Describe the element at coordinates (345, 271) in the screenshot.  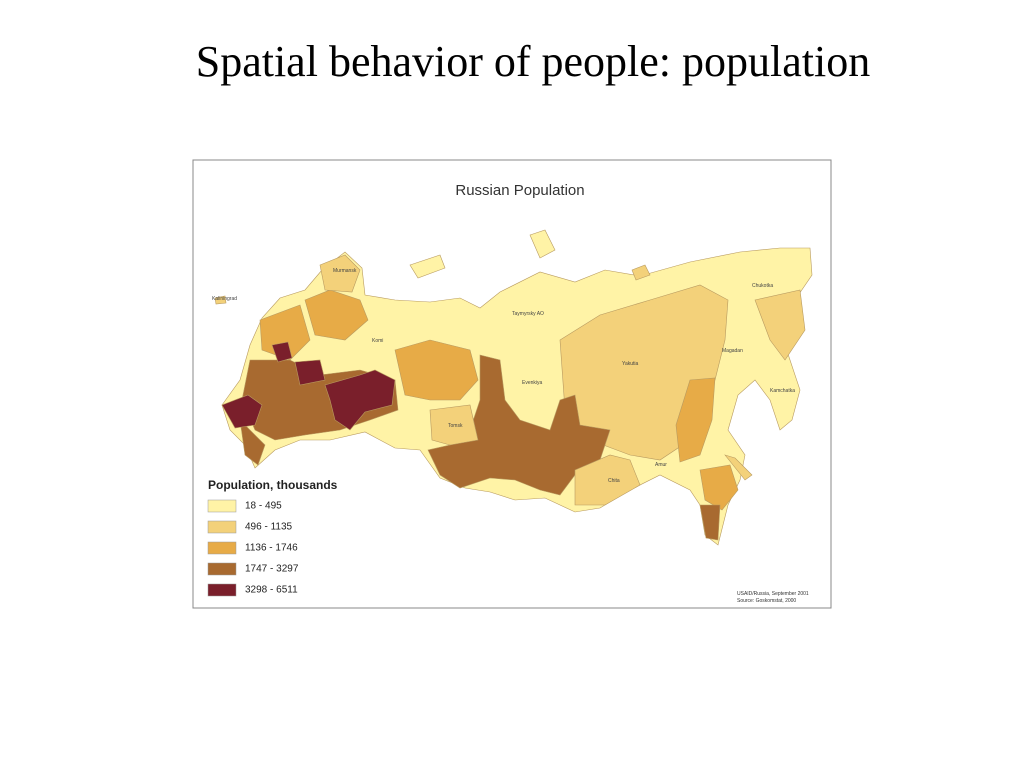
I see `region-label: Murmansk` at that location.